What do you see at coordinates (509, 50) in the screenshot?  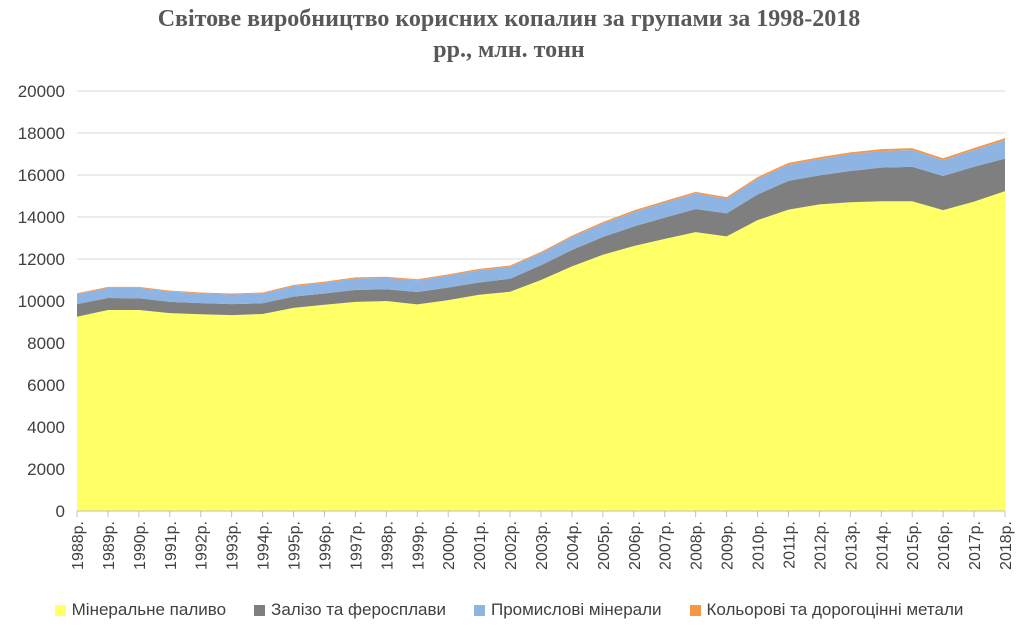 I see `chart-title-line-2: рр., млн. тонн` at bounding box center [509, 50].